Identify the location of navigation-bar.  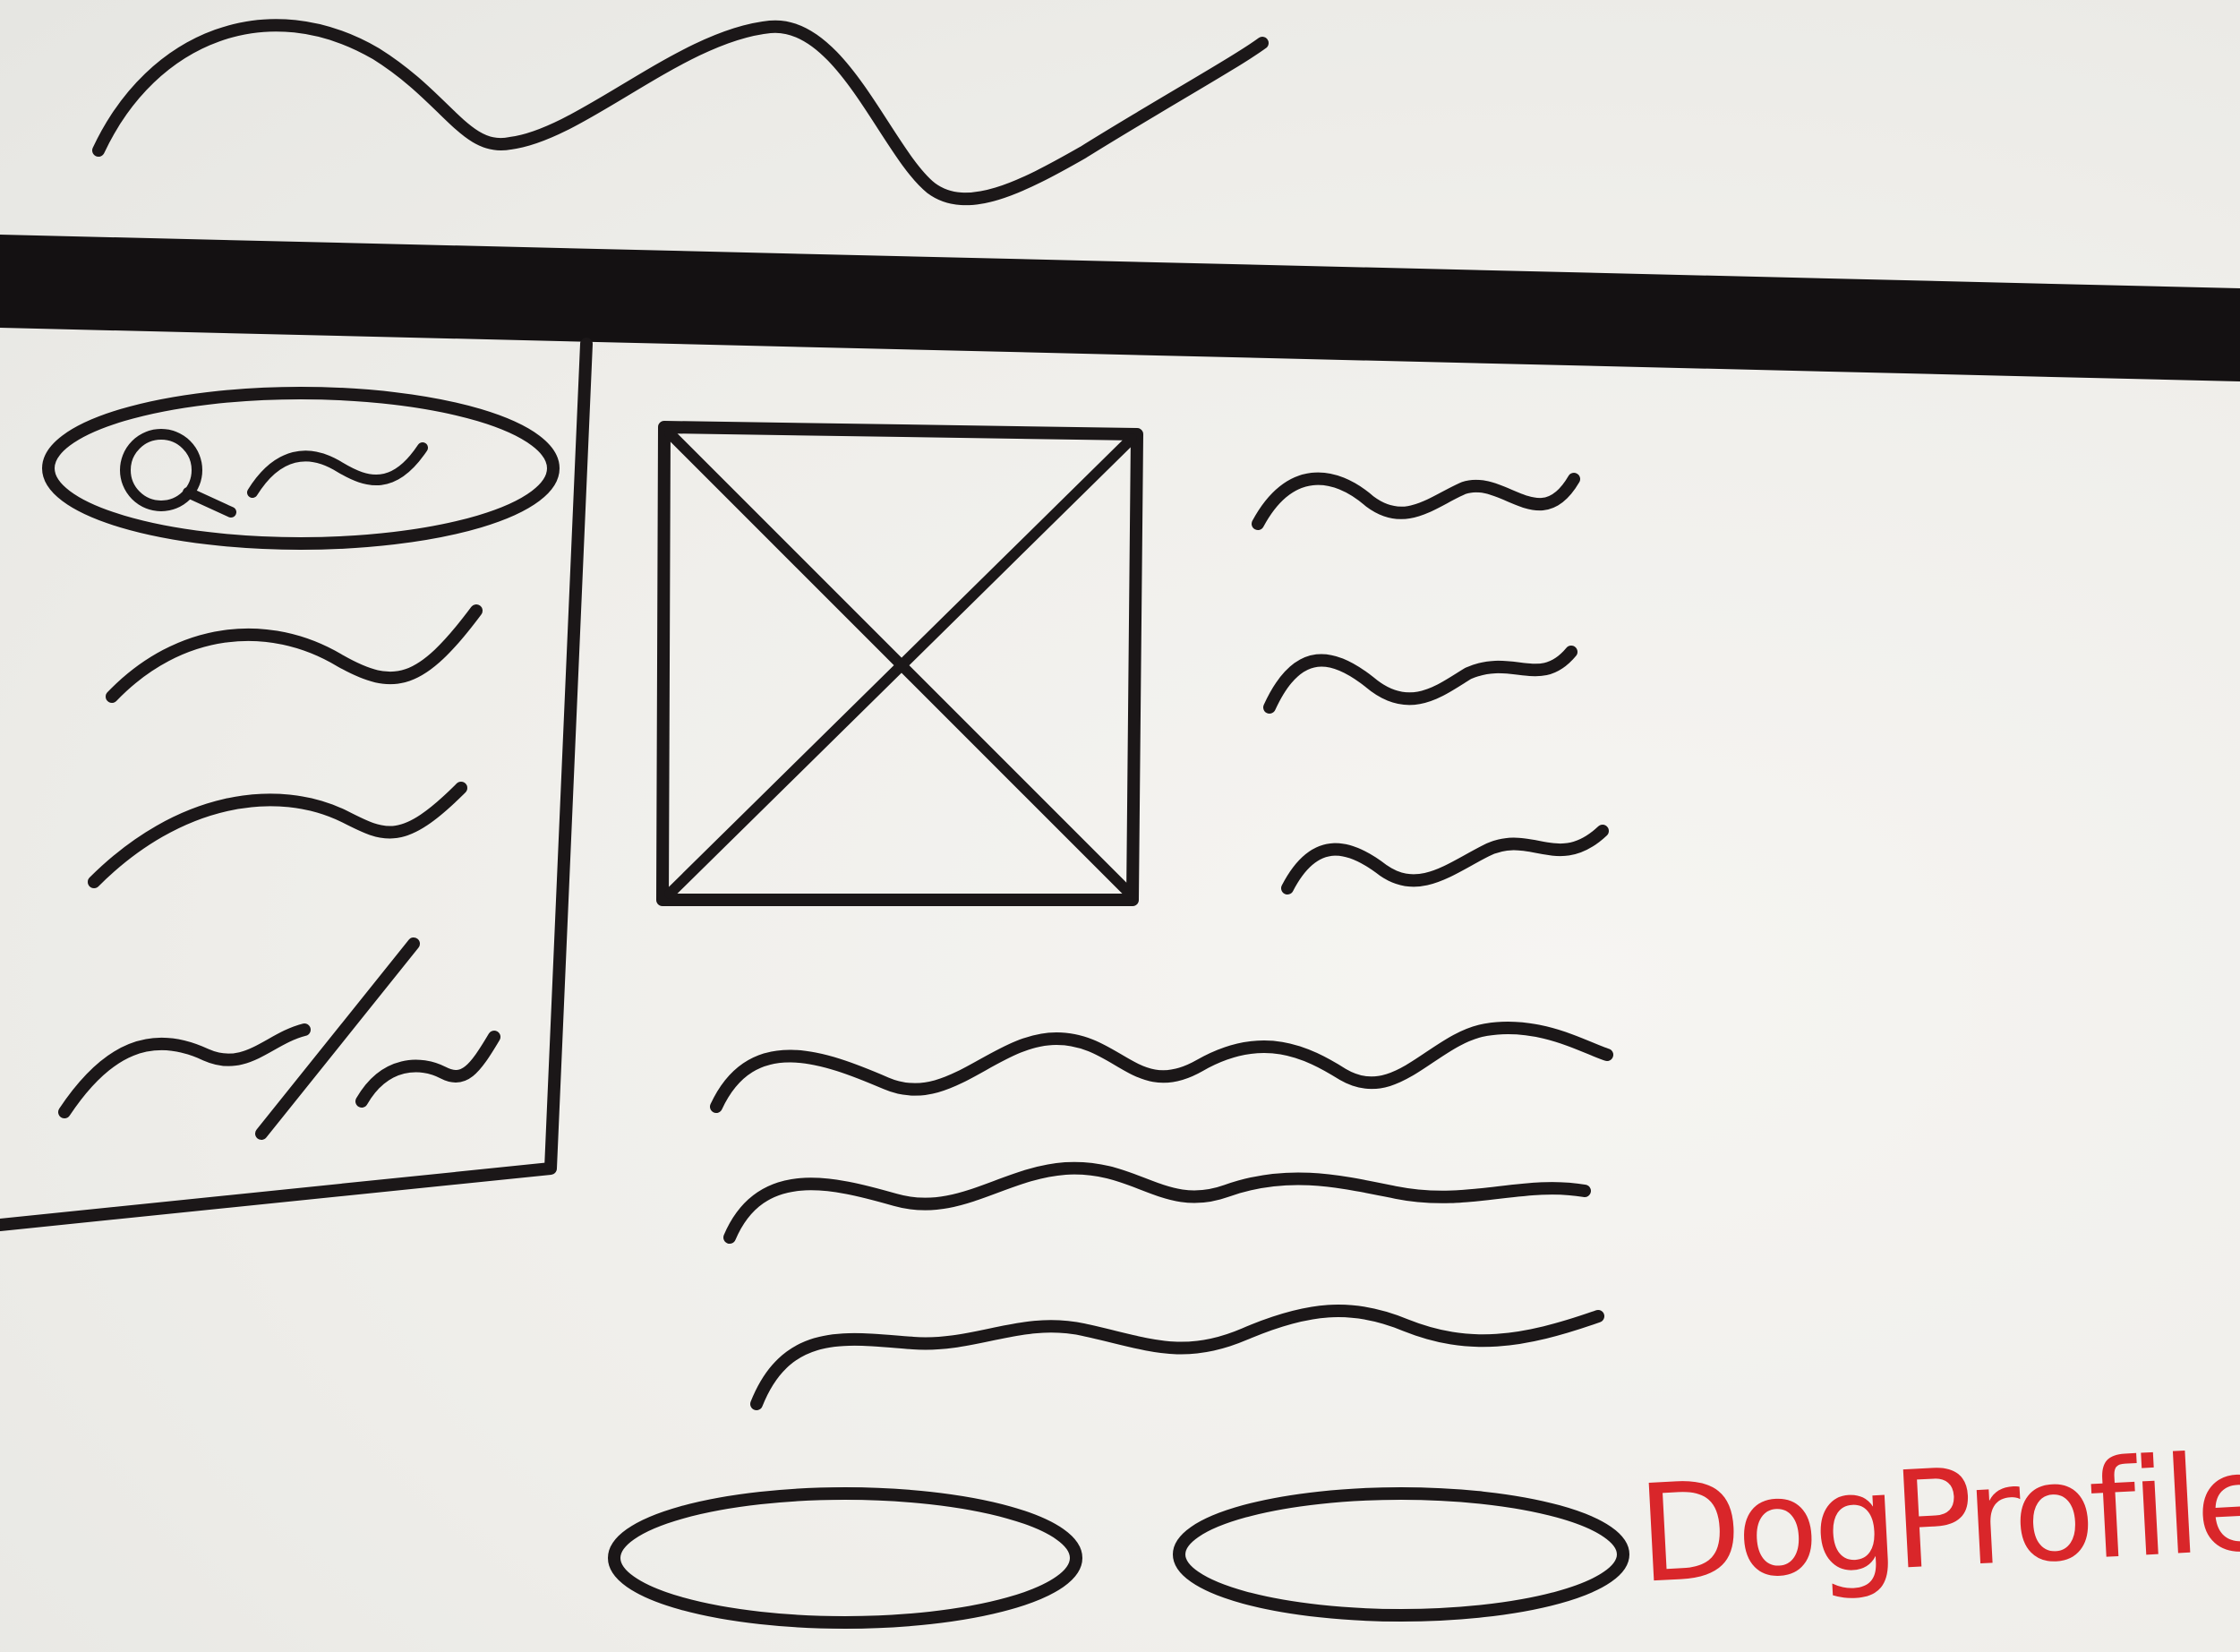
(1120, 308).